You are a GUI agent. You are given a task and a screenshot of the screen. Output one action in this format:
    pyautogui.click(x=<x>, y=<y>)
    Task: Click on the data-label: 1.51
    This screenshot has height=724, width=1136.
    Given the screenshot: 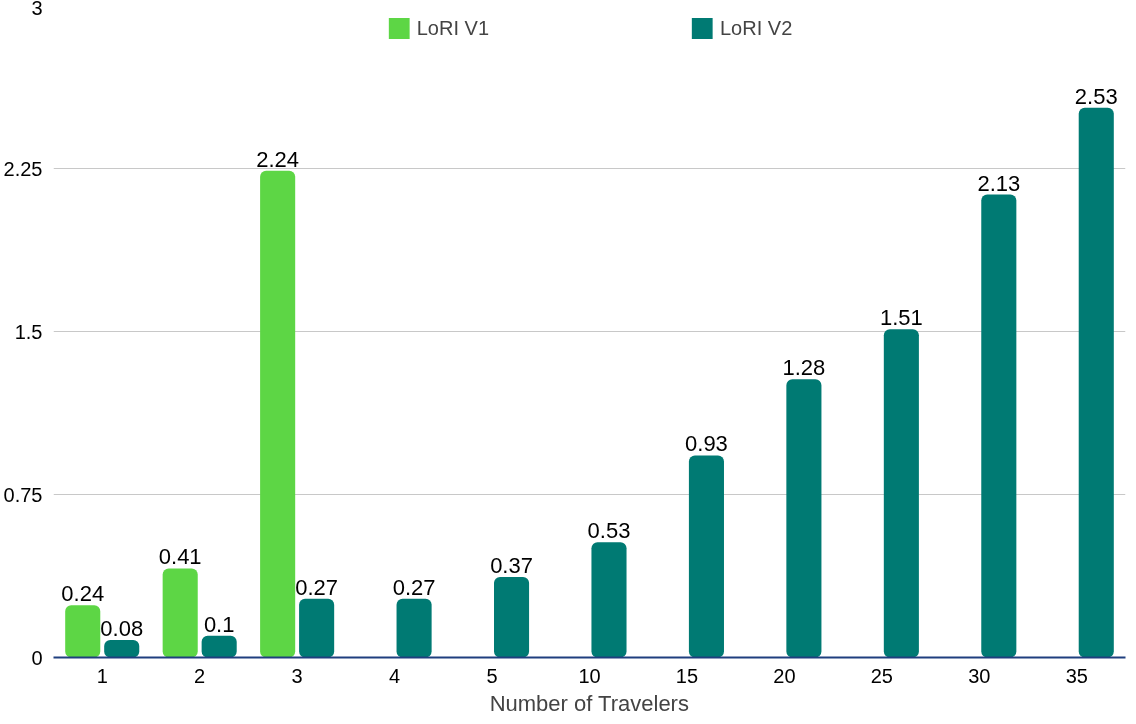 What is the action you would take?
    pyautogui.click(x=901, y=318)
    